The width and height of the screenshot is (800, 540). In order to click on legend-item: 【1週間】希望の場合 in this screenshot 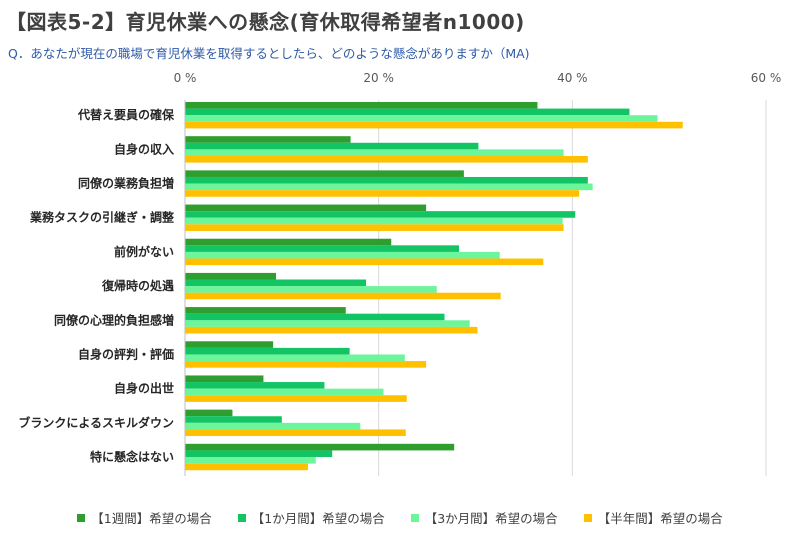, I will do `click(144, 517)`.